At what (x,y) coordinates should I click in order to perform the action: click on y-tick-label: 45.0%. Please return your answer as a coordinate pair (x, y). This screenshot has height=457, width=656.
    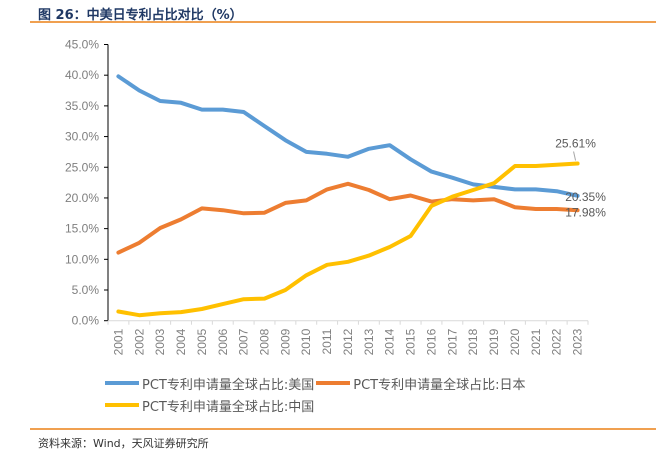
    Looking at the image, I should click on (82, 45).